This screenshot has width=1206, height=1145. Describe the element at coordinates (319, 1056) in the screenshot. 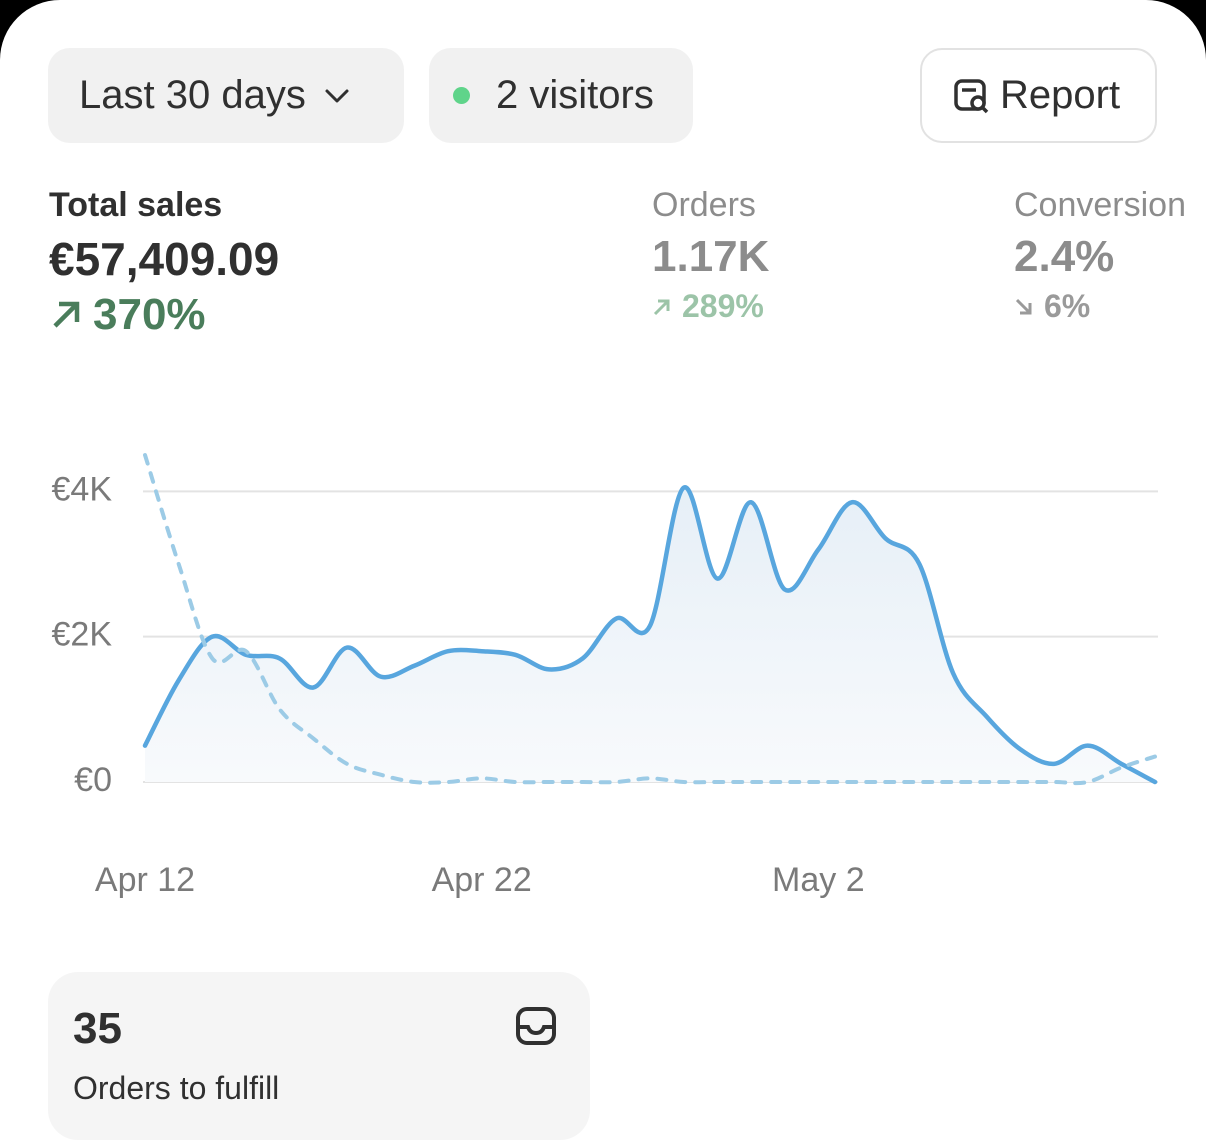

I see `fulfill-card: 35 Orders to fulfill` at that location.